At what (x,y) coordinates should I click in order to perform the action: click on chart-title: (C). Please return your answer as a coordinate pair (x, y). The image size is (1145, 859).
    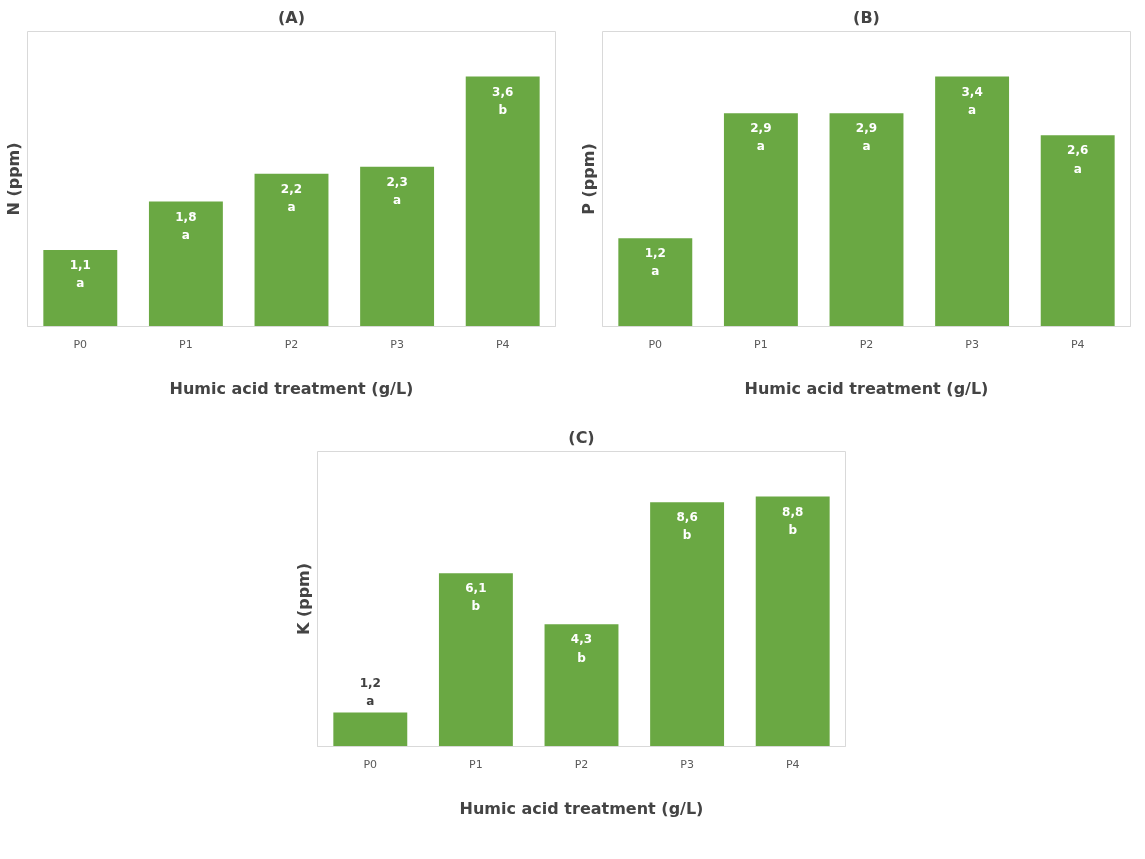
    Looking at the image, I should click on (581, 437).